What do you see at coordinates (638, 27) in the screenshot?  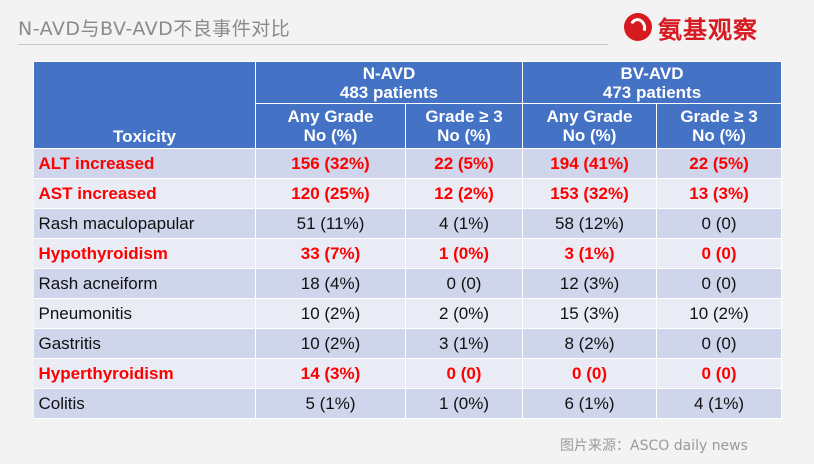 I see `brand-logo-icon` at bounding box center [638, 27].